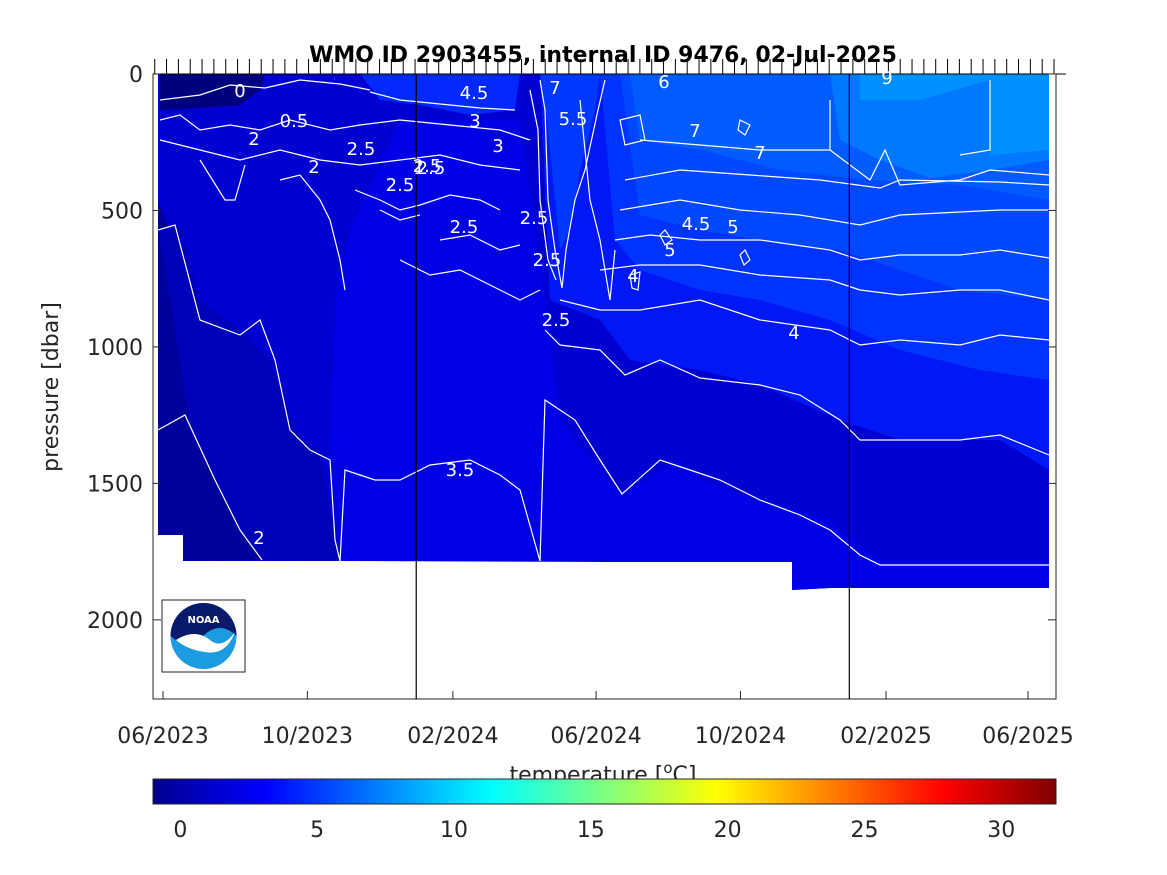  Describe the element at coordinates (180, 830) in the screenshot. I see `colorbar-tick-label: 0` at that location.